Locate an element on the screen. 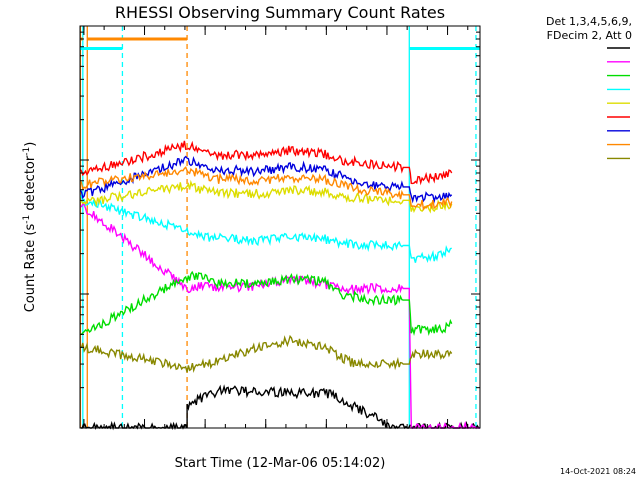 This screenshot has height=480, width=640. legend-header: FDecim 2, Att 0 is located at coordinates (589, 35).